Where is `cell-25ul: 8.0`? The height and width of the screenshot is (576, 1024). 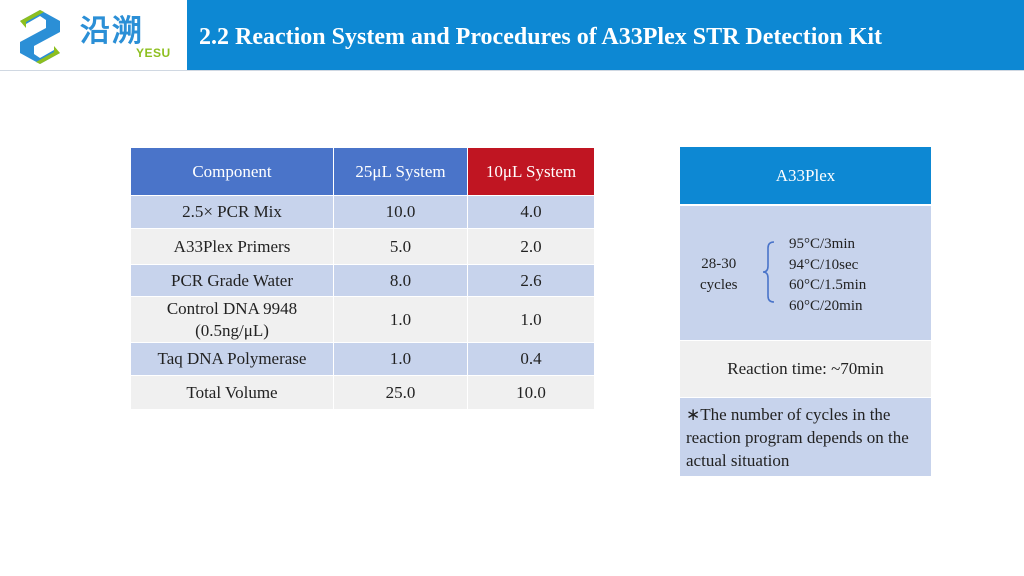
cell-25ul: 8.0 is located at coordinates (400, 280).